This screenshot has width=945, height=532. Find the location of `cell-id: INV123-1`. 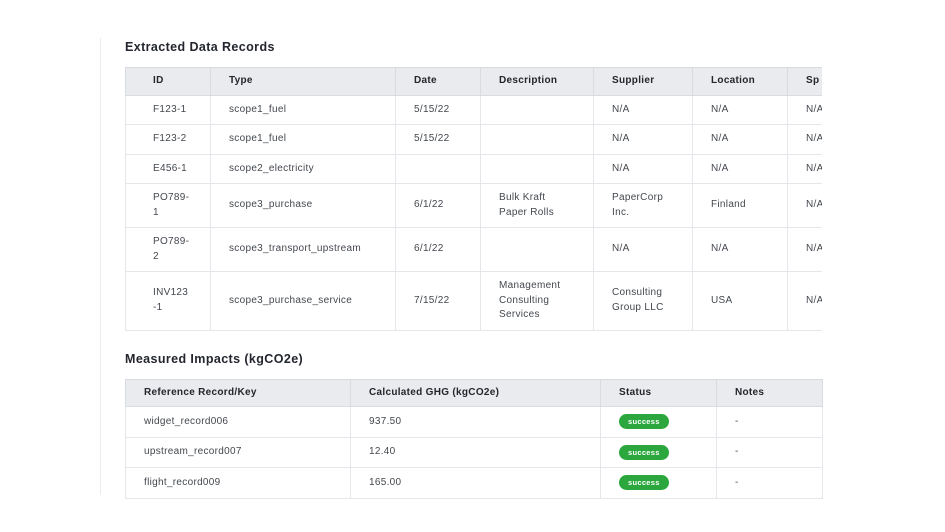

cell-id: INV123-1 is located at coordinates (168, 301).